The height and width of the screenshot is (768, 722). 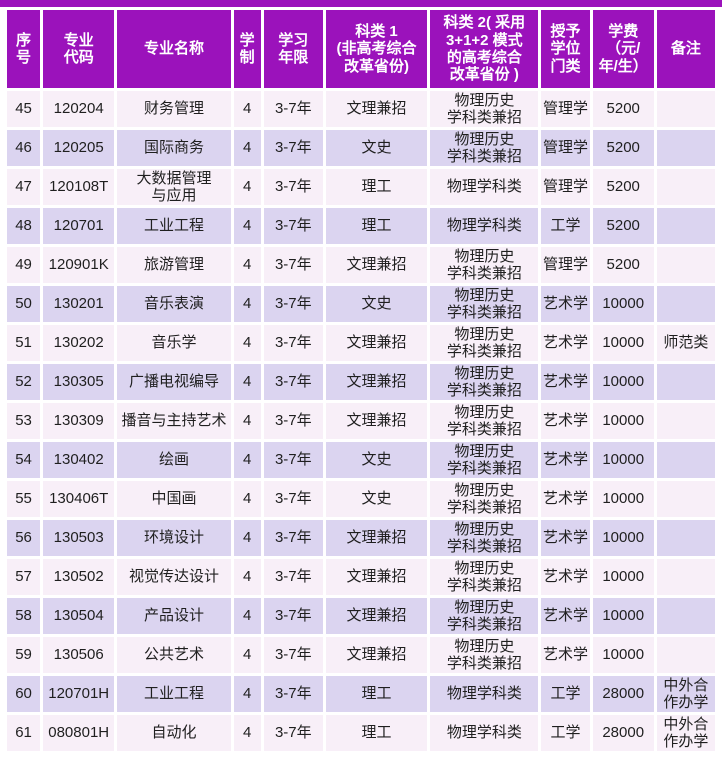 What do you see at coordinates (79, 148) in the screenshot?
I see `table-cell: 120205` at bounding box center [79, 148].